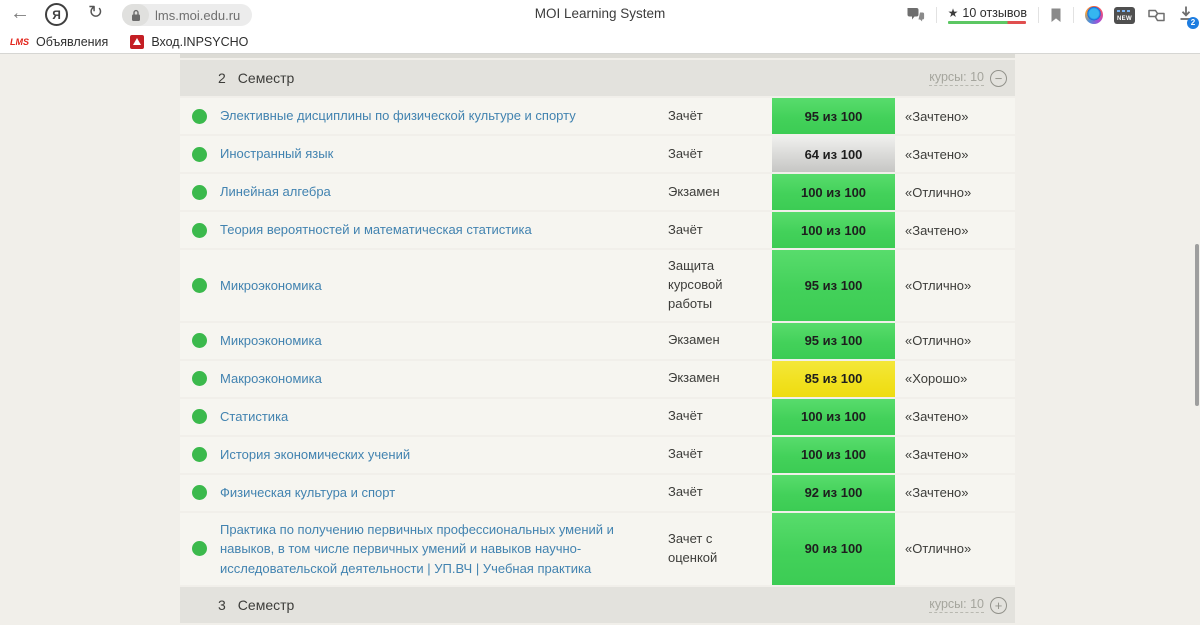  I want to click on cutoff-row-sliver, so click(597, 56).